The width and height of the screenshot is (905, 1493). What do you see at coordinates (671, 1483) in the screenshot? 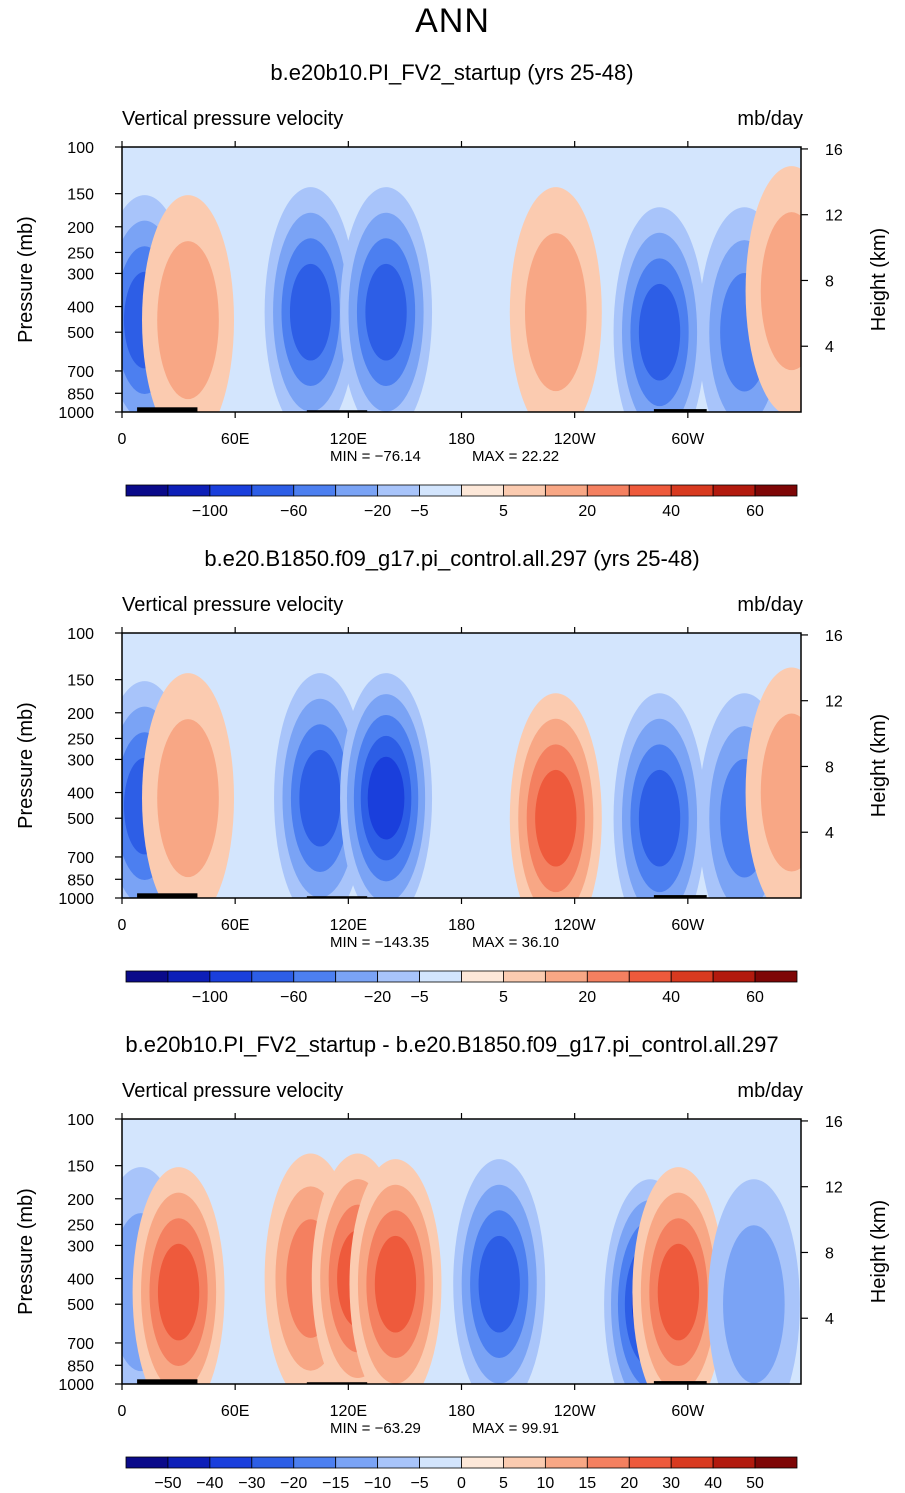
I see `colorbar-label: 30` at bounding box center [671, 1483].